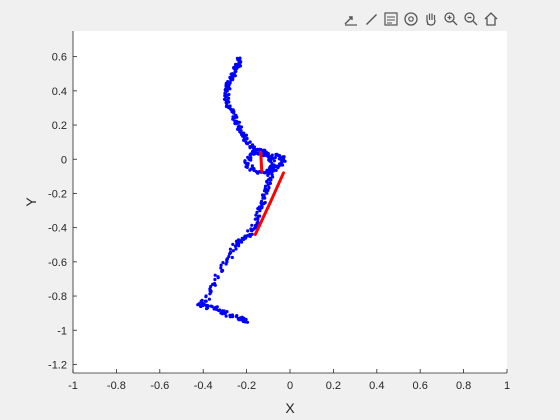 This screenshot has height=420, width=560. What do you see at coordinates (376, 386) in the screenshot?
I see `x-tick-label: 0.4` at bounding box center [376, 386].